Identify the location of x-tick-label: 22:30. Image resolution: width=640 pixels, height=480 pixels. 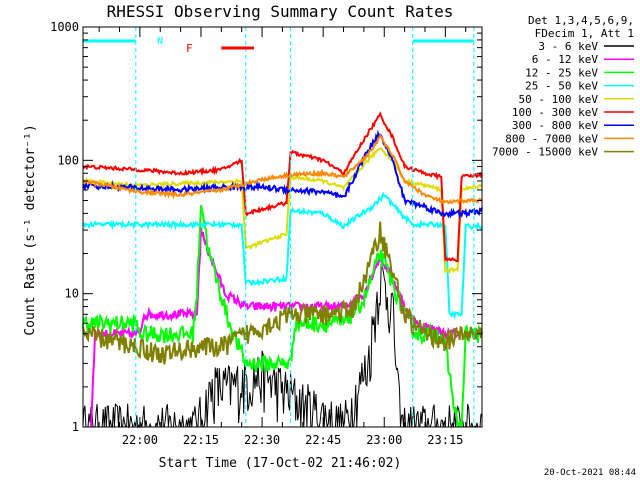
(262, 440).